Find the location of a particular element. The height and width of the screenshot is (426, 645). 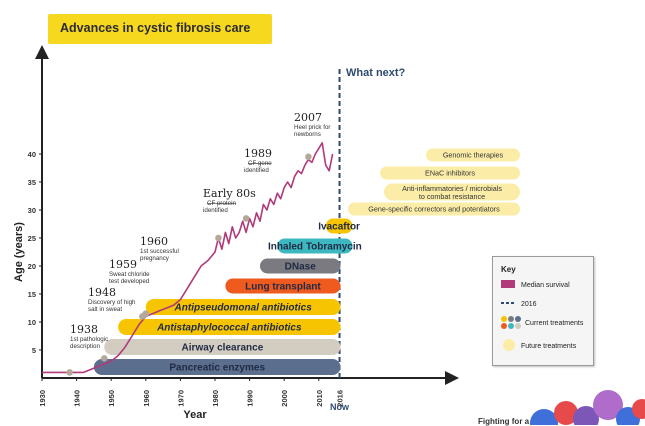

y-tick-label: 5 is located at coordinates (34, 350).